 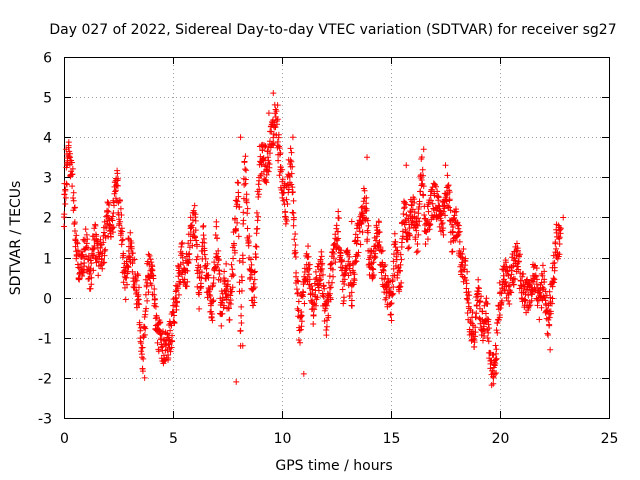 I want to click on y-tick-label: -1, so click(x=45, y=340).